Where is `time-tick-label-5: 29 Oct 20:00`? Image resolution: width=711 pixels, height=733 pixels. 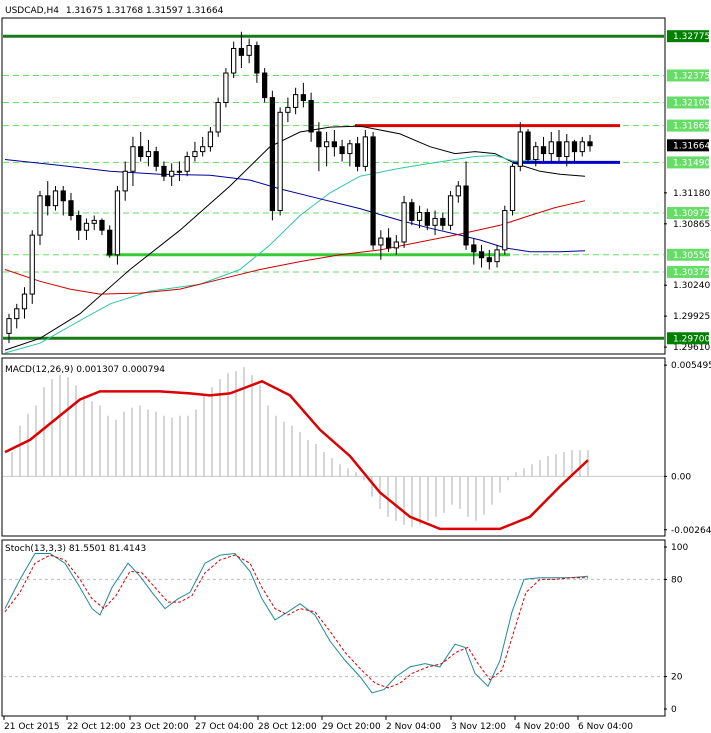 time-tick-label-5: 29 Oct 20:00 is located at coordinates (351, 727).